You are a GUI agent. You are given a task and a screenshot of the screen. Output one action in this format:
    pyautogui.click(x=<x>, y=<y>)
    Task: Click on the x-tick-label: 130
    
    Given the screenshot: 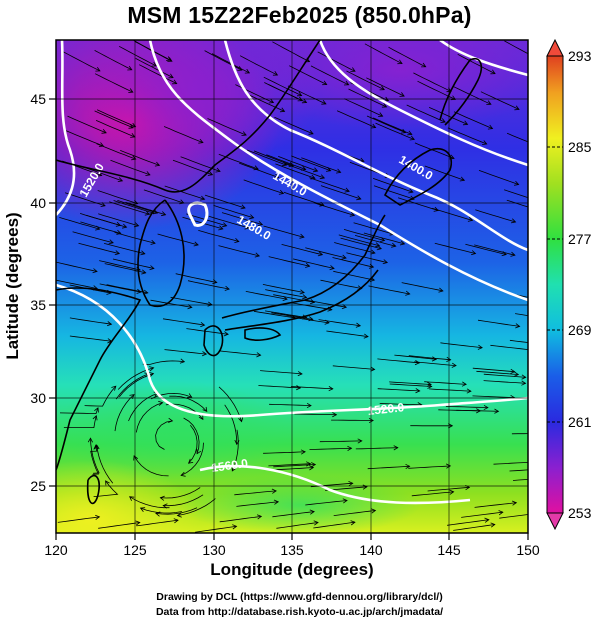 What is the action you would take?
    pyautogui.click(x=214, y=550)
    